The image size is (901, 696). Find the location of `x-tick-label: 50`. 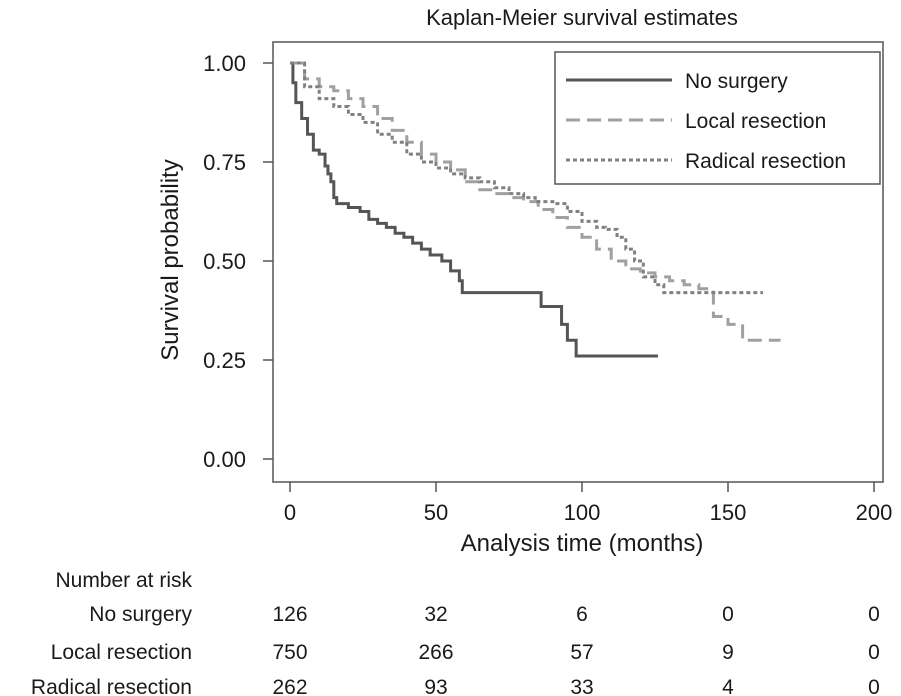

x-tick-label: 50 is located at coordinates (436, 512).